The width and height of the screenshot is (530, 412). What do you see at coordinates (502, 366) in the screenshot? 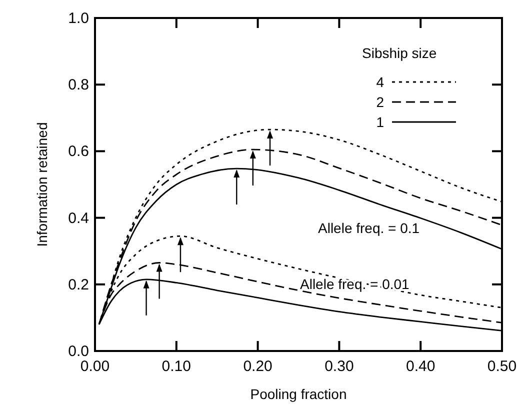
I see `x-tick-label: 0.50` at bounding box center [502, 366].